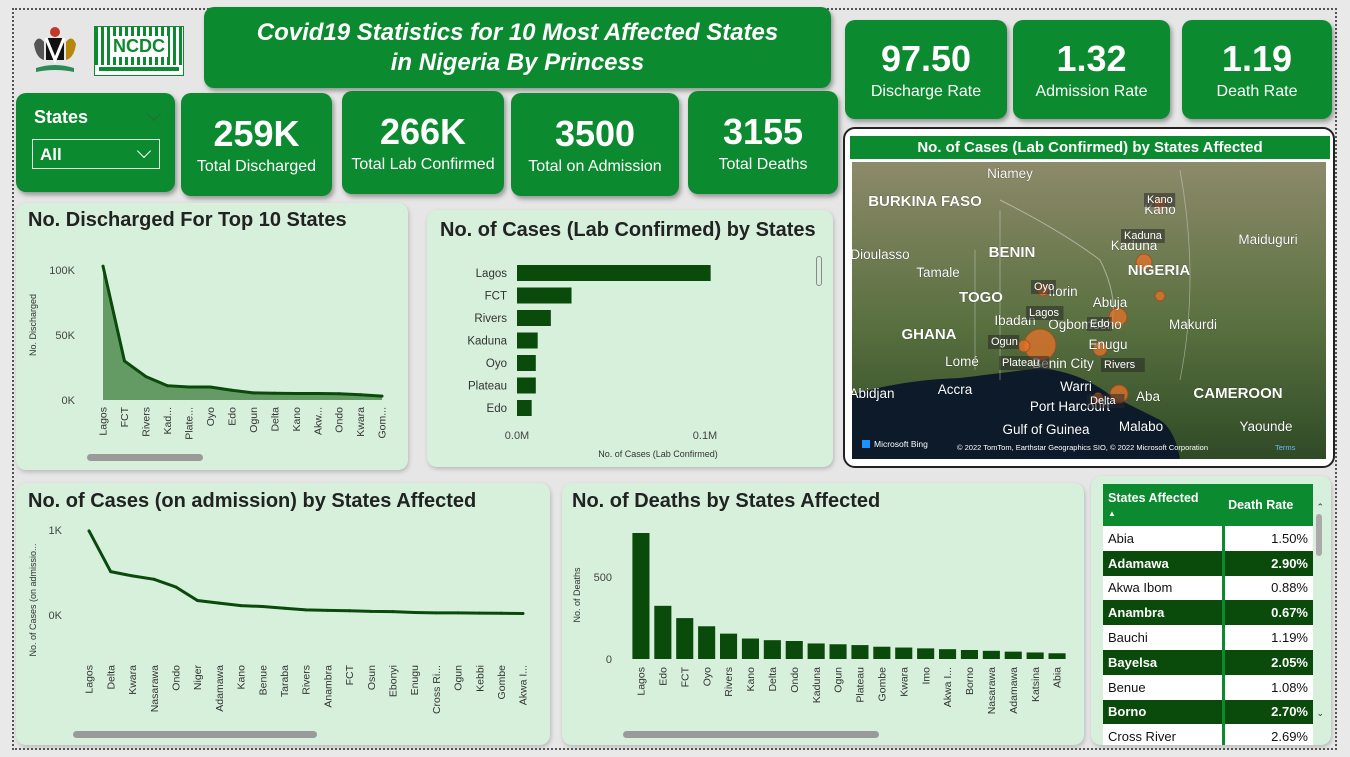 The image size is (1350, 757). Describe the element at coordinates (1208, 613) in the screenshot. I see `table-row: Anambra 0.67%` at that location.